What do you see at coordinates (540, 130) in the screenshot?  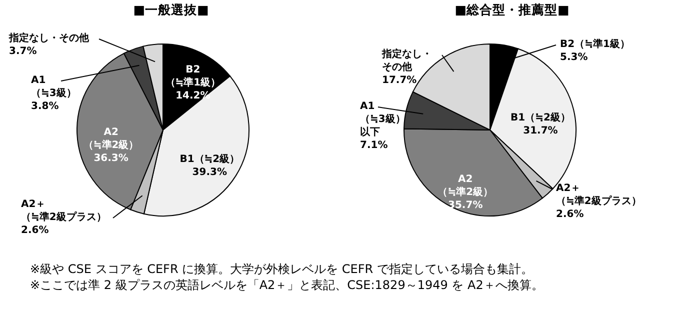 I see `data-label: 31.7%` at bounding box center [540, 130].